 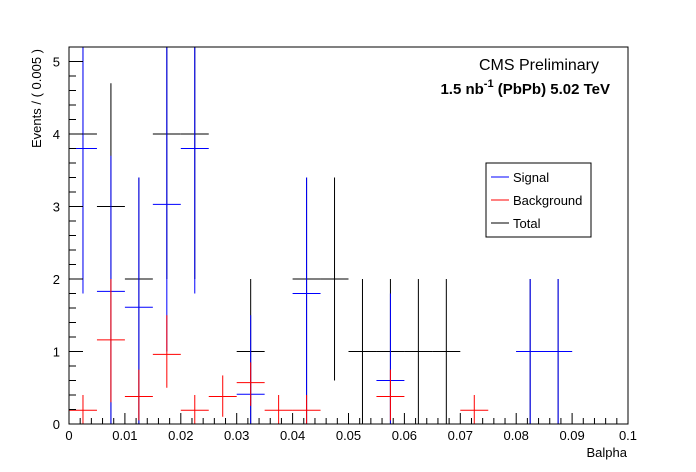 What do you see at coordinates (607, 452) in the screenshot?
I see `x-axis-label: Balpha` at bounding box center [607, 452].